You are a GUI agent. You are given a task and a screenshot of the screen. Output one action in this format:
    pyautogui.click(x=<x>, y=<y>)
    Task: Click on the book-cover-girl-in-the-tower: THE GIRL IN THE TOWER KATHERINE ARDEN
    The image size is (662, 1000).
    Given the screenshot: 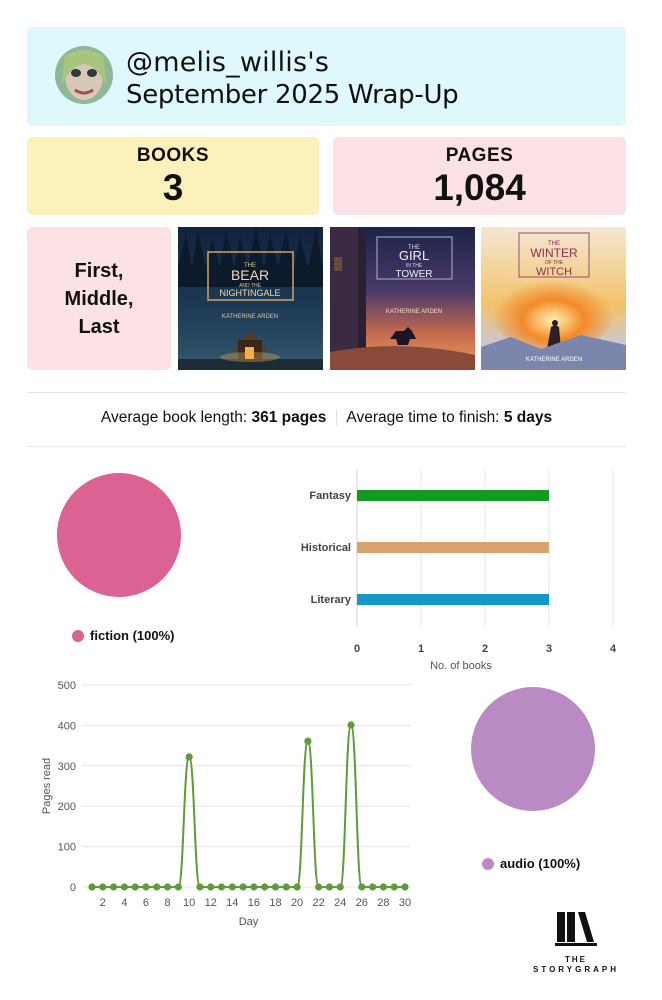 What is the action you would take?
    pyautogui.click(x=402, y=298)
    